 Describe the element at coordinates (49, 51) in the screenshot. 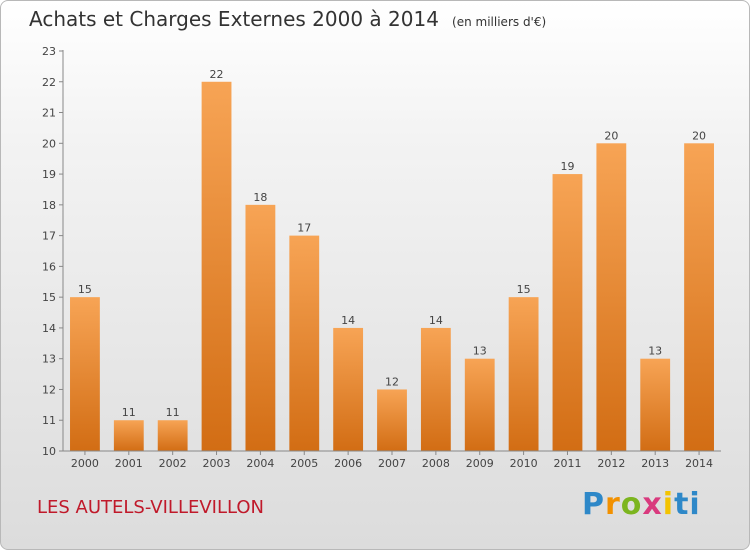

I see `y-tick-label: 23` at that location.